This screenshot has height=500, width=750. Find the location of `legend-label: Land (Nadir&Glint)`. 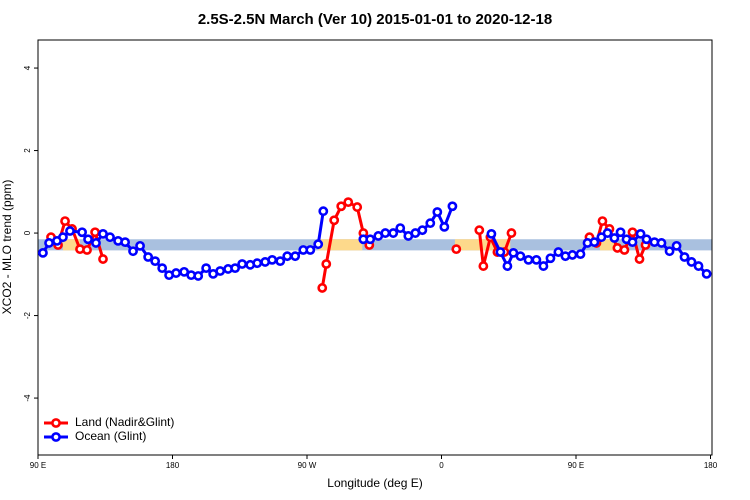

legend-label: Land (Nadir&Glint) is located at coordinates (124, 422).